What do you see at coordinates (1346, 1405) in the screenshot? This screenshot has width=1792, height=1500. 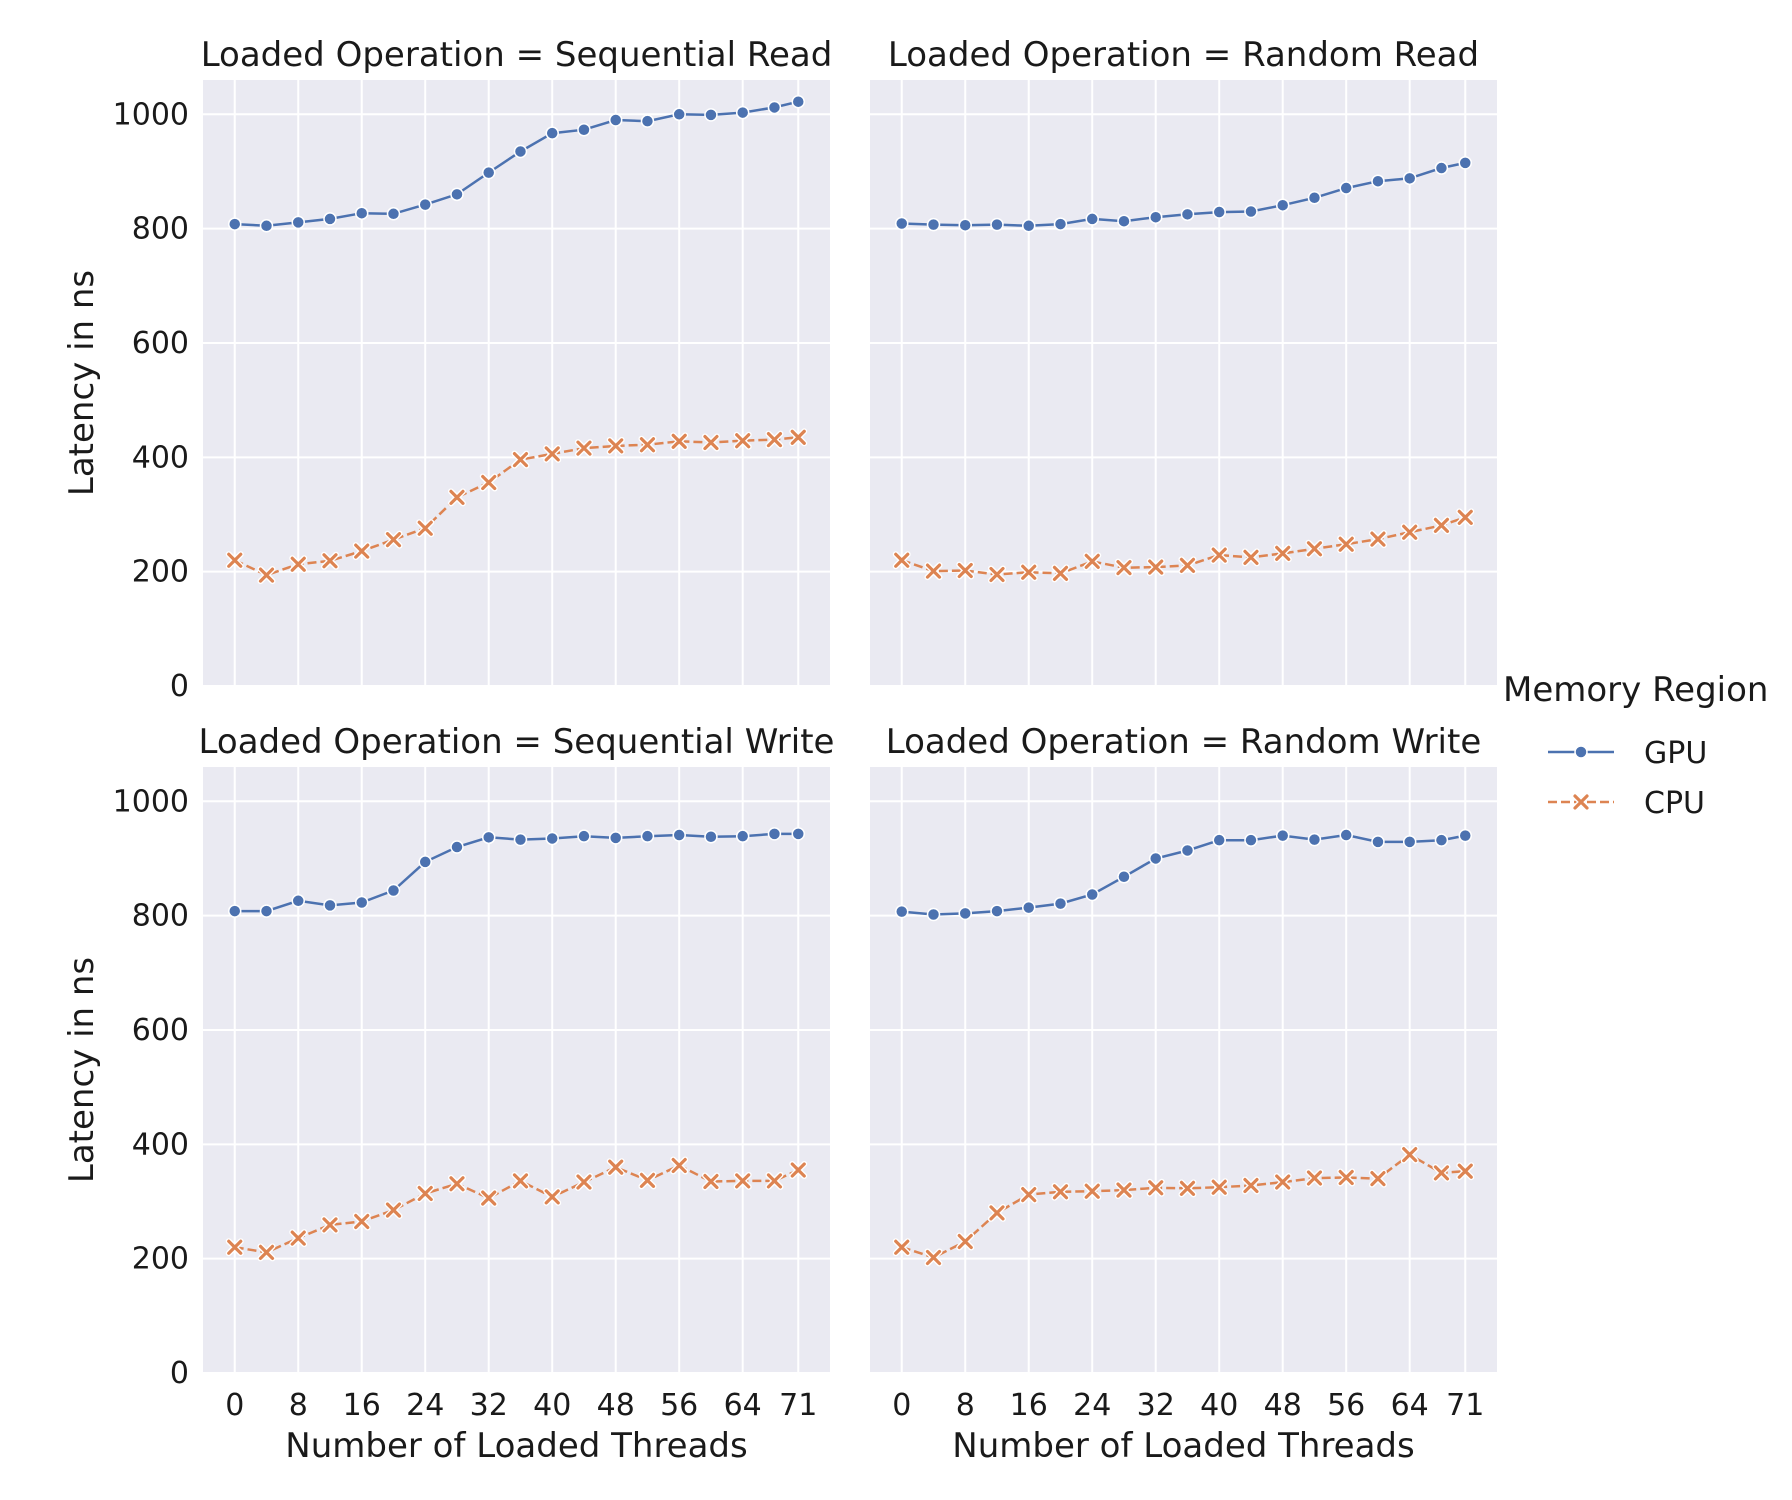 I see `x-tick-label: 56` at bounding box center [1346, 1405].